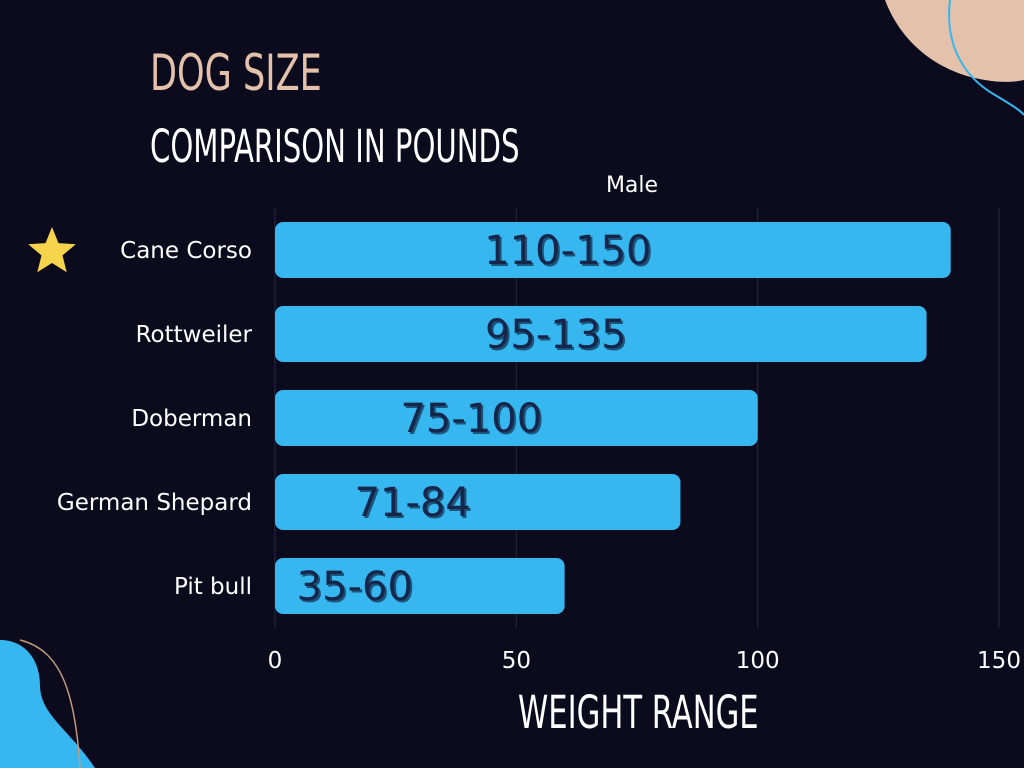 This screenshot has height=768, width=1024. What do you see at coordinates (191, 419) in the screenshot?
I see `category-label-2: Doberman` at bounding box center [191, 419].